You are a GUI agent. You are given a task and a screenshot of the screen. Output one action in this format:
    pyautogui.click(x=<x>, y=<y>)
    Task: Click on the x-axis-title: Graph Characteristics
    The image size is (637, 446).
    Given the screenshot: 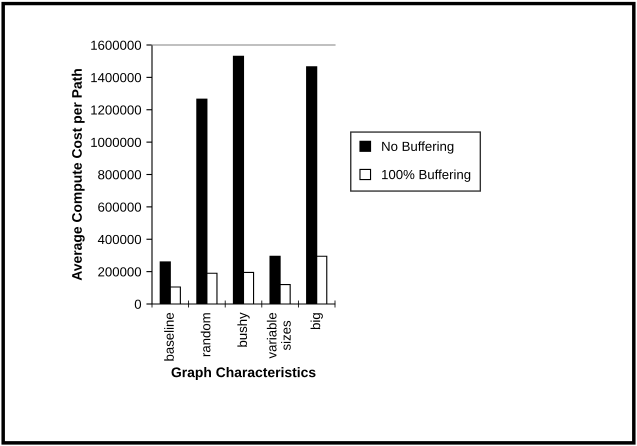 What is the action you would take?
    pyautogui.click(x=244, y=373)
    